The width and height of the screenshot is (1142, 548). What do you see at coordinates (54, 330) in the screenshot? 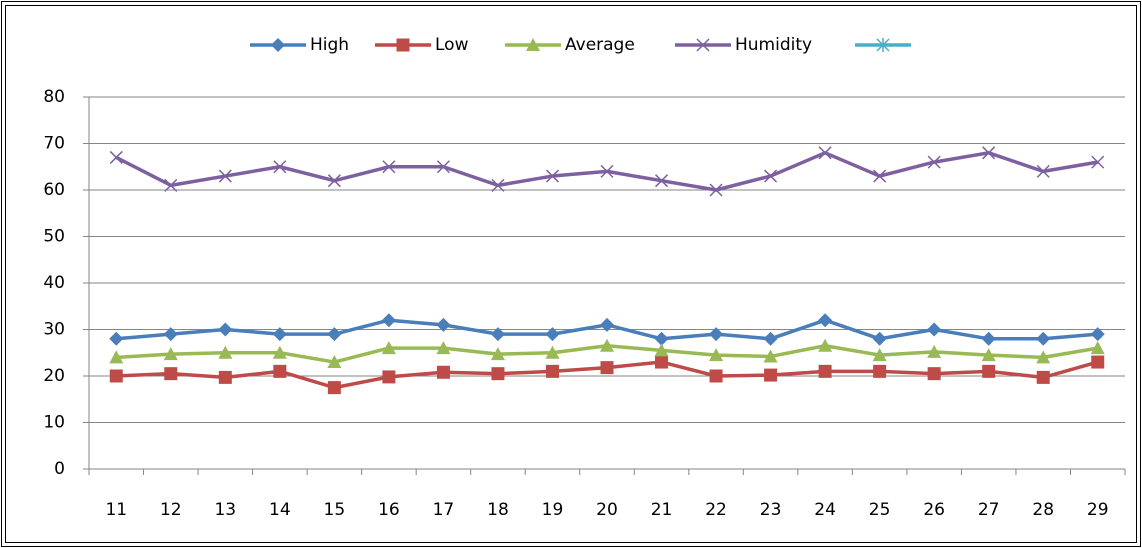
I see `y-tick-label: 30` at bounding box center [54, 330].